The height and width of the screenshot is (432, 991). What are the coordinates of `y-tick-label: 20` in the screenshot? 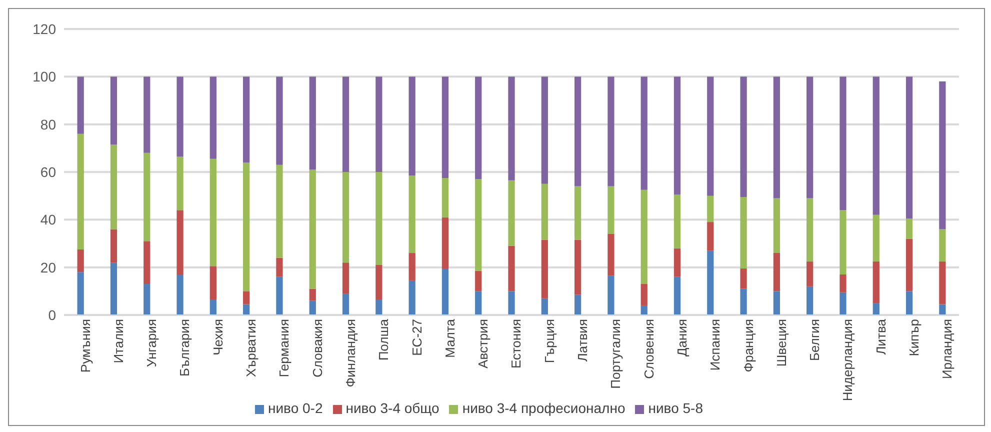 It's located at (48, 267).